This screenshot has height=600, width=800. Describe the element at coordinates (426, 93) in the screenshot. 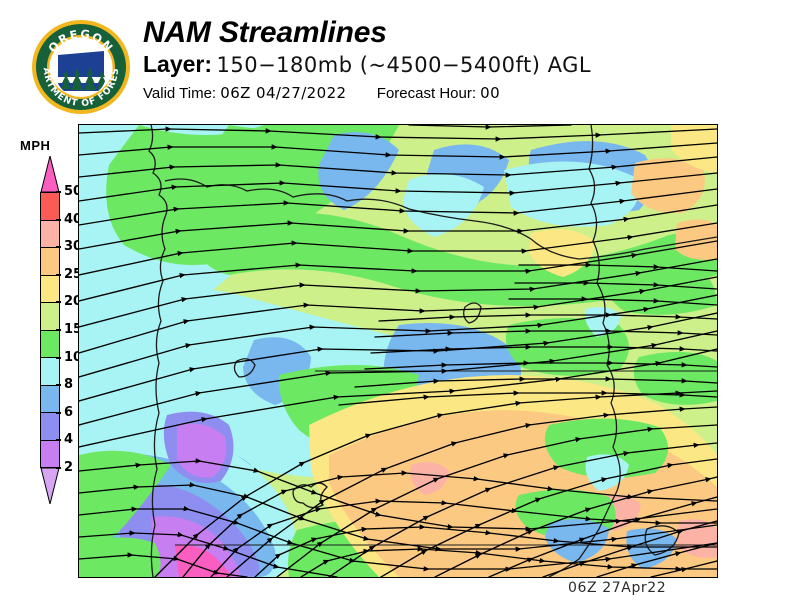

I see `forecast-hour-label: Forecast Hour:` at that location.